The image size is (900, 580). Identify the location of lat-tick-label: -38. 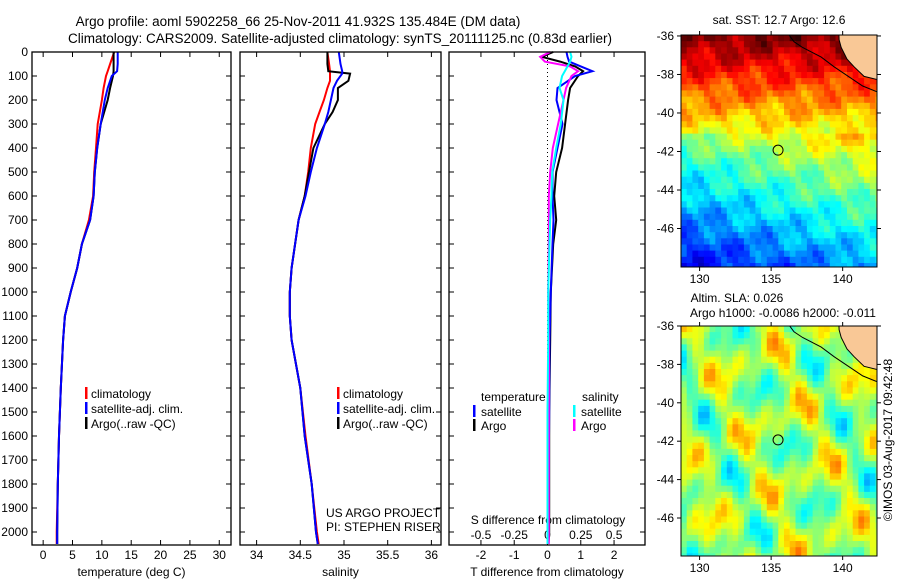
(666, 364).